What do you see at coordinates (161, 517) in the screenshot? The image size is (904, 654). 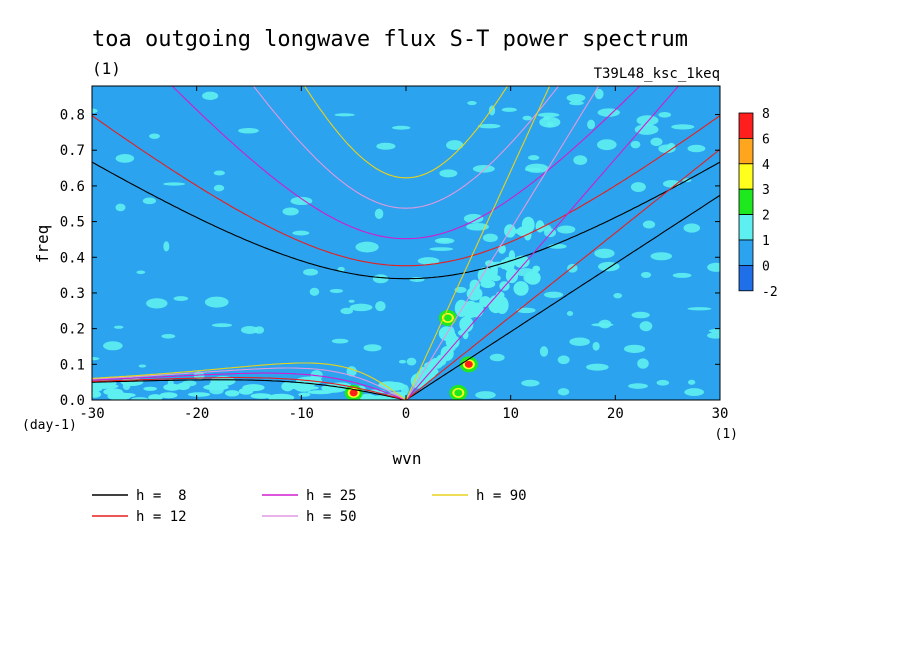 I see `legend-label: h = 12` at bounding box center [161, 517].